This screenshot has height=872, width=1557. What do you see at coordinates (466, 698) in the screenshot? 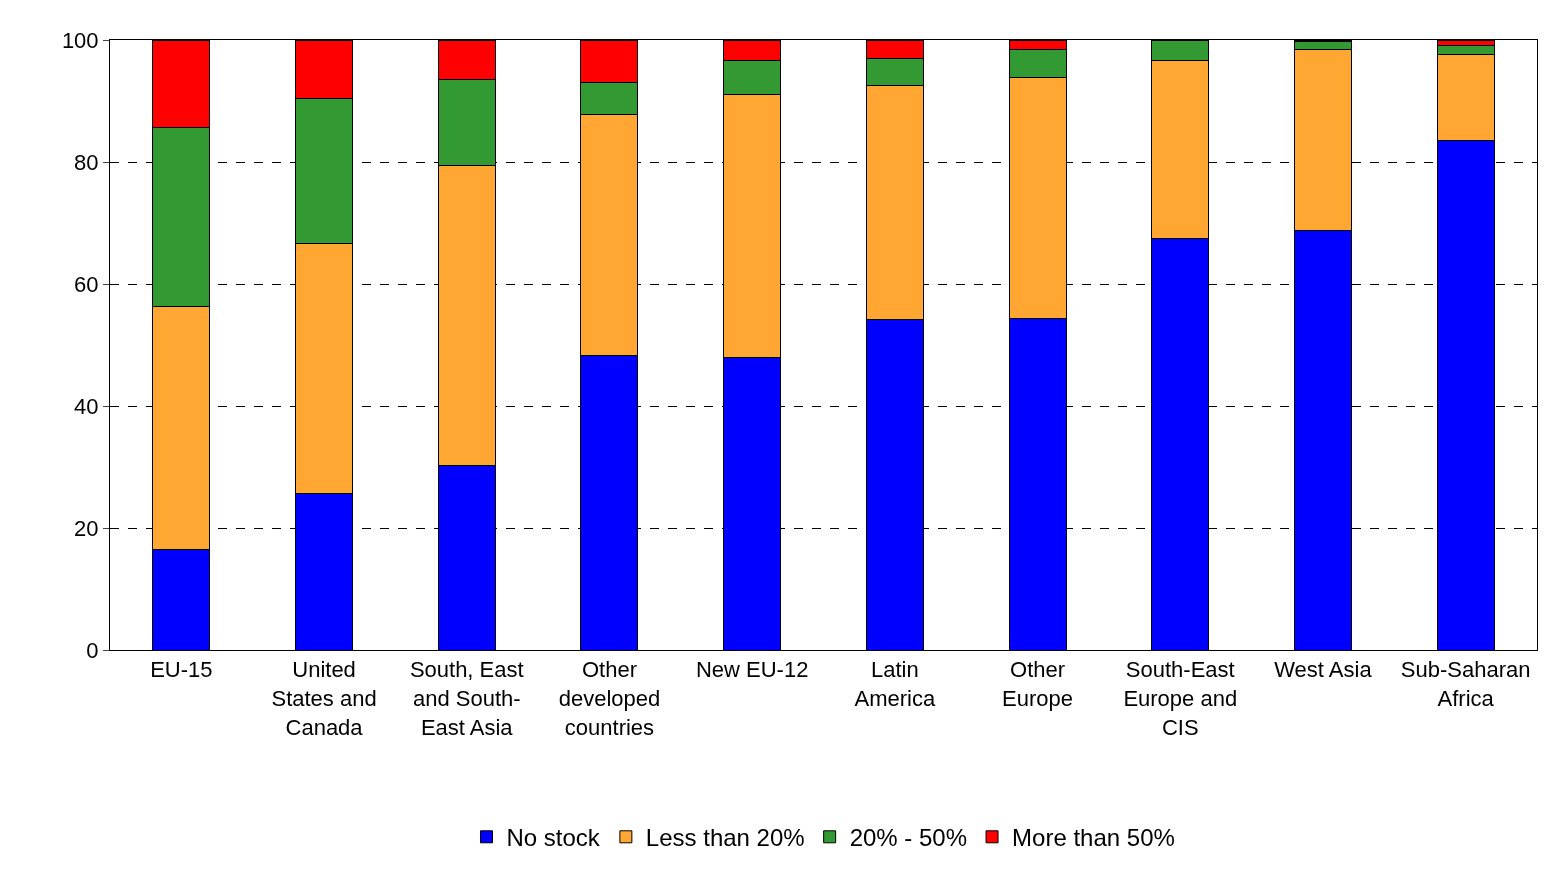
I see `x-tick-label: South, East and South-East Asia` at bounding box center [466, 698].